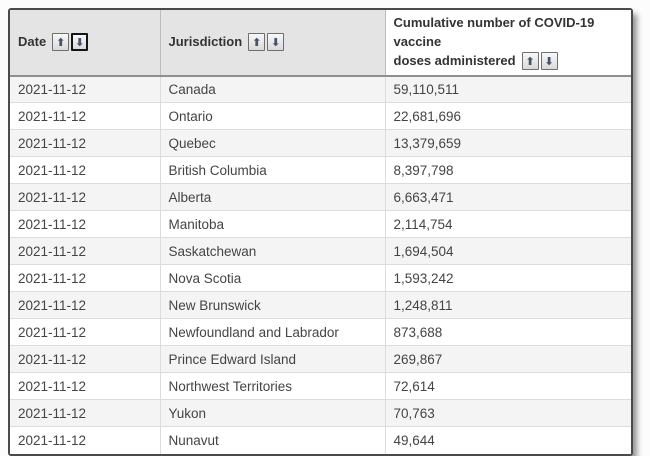 This screenshot has height=456, width=650. Describe the element at coordinates (273, 440) in the screenshot. I see `jurisdiction-cell: Nunavut` at that location.